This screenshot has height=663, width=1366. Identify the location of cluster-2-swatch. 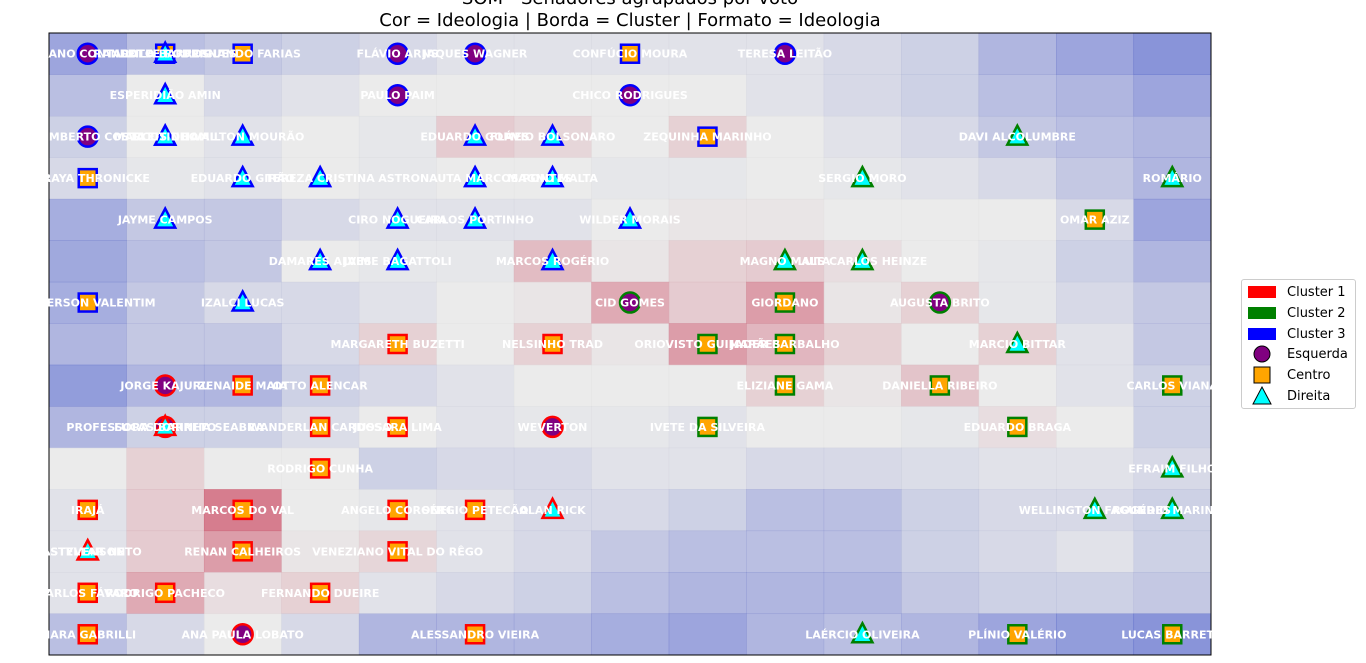
(1262, 313).